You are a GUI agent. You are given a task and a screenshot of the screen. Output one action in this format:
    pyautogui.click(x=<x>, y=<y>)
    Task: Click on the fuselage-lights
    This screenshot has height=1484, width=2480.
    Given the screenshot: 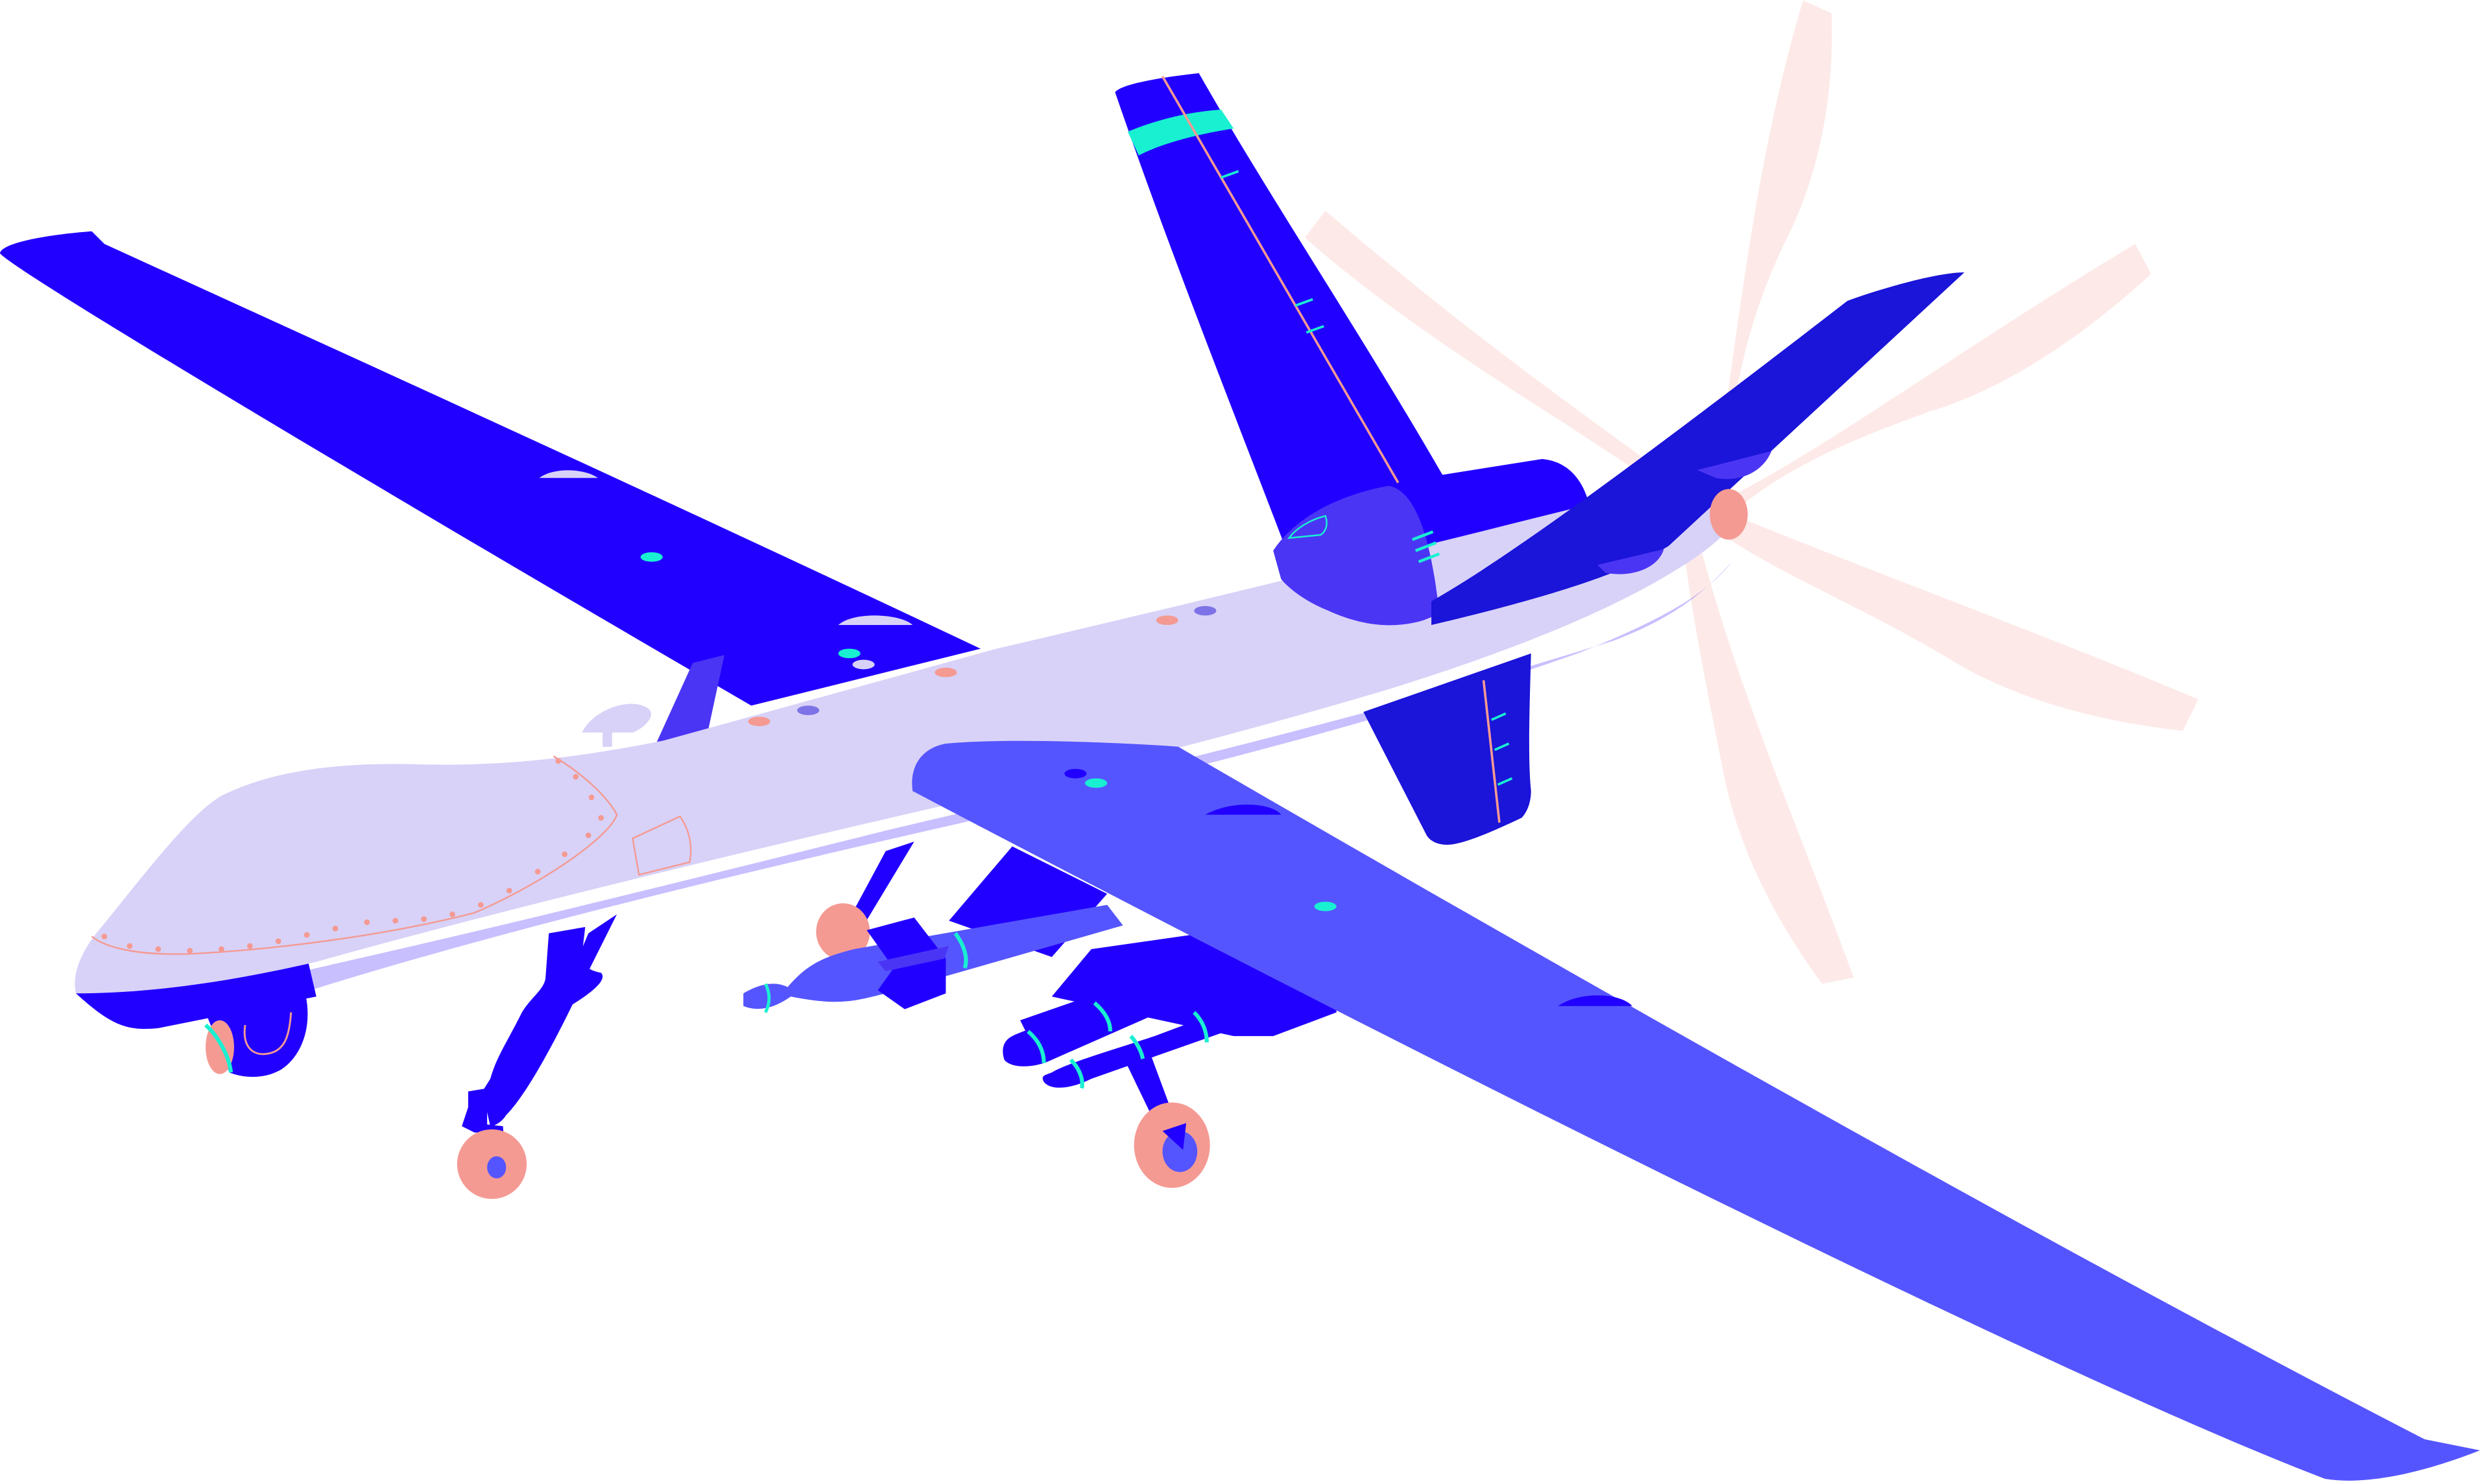 What is the action you would take?
    pyautogui.click(x=982, y=666)
    